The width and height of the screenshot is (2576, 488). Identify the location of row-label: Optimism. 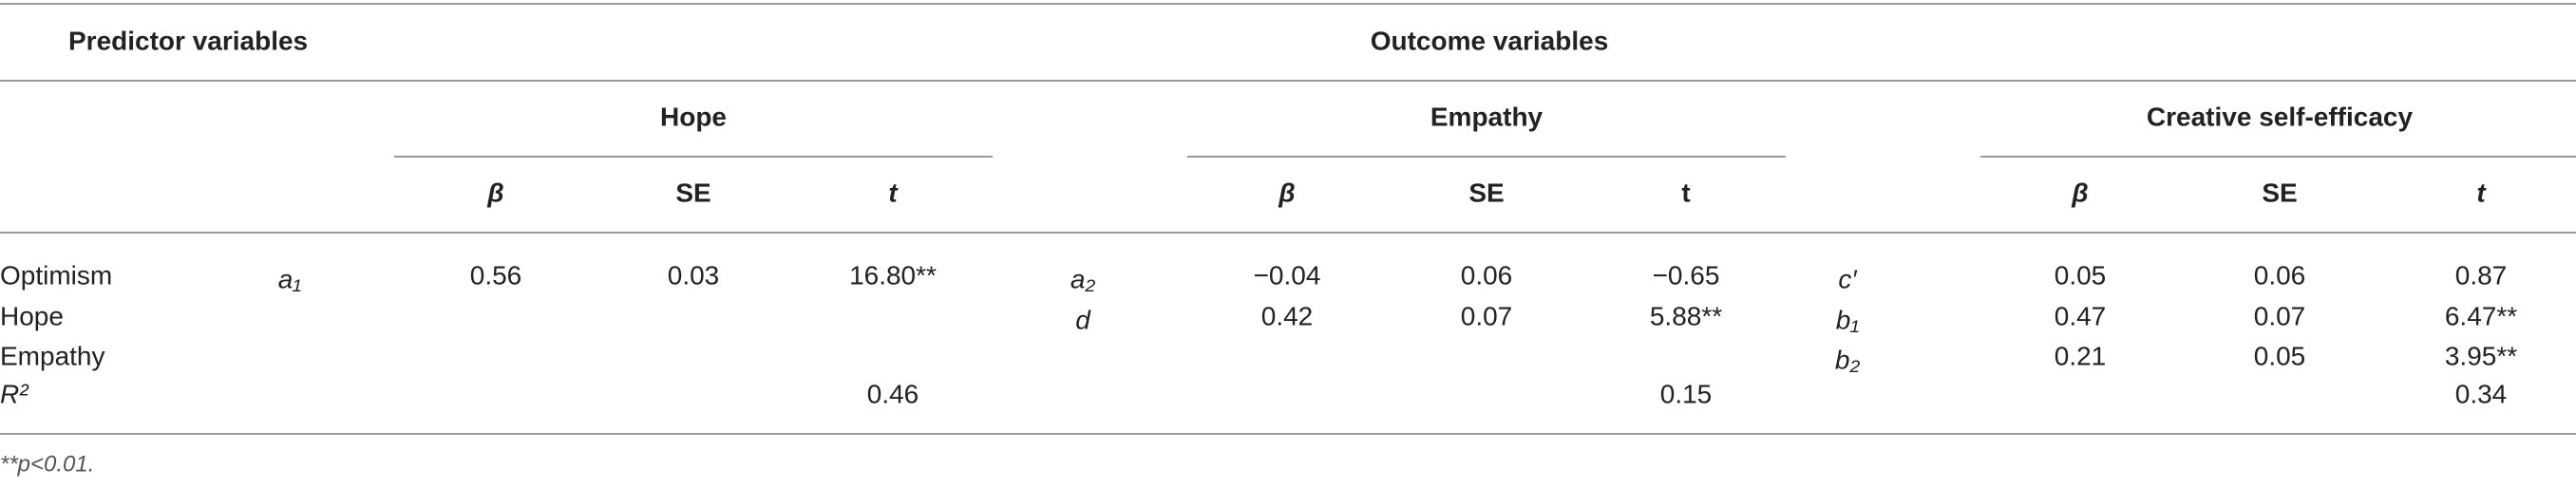
(56, 275).